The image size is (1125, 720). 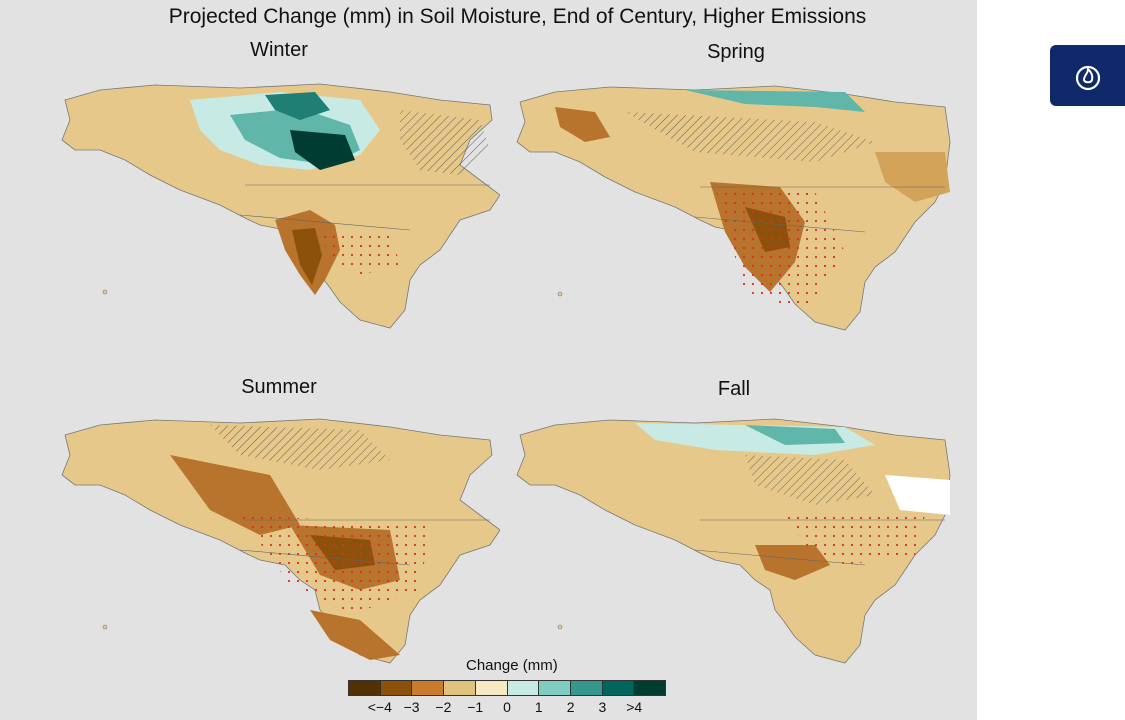 What do you see at coordinates (411, 707) in the screenshot?
I see `legend-tick-label: −3` at bounding box center [411, 707].